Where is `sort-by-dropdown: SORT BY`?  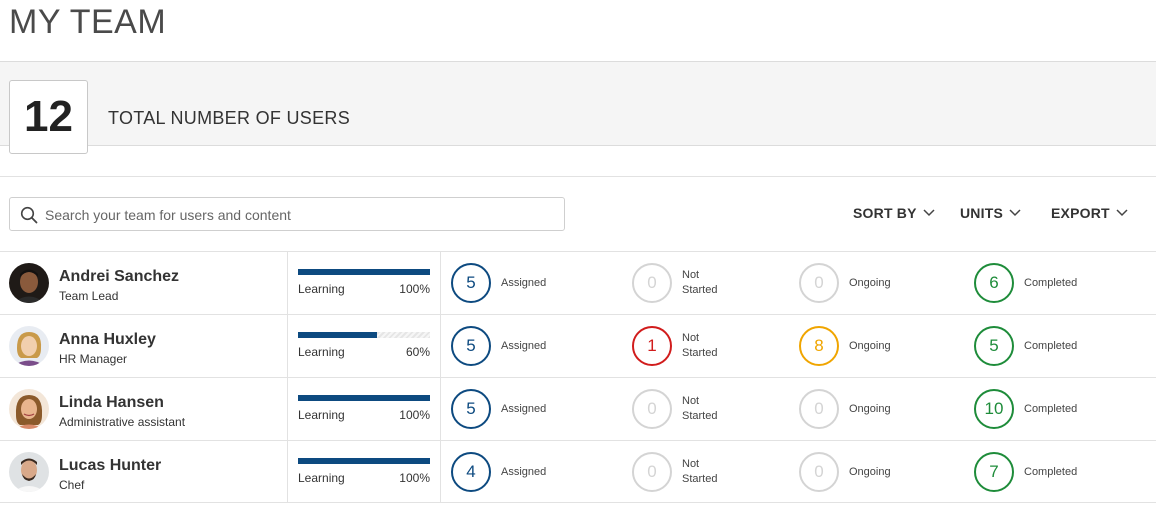
sort-by-dropdown: SORT BY is located at coordinates (894, 213).